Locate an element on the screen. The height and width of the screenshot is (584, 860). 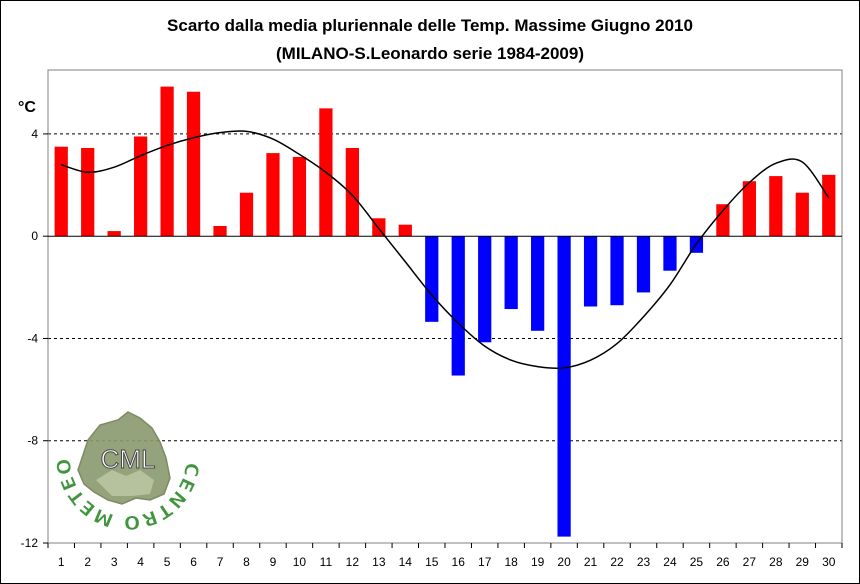
x-tick-label: 30 is located at coordinates (829, 562).